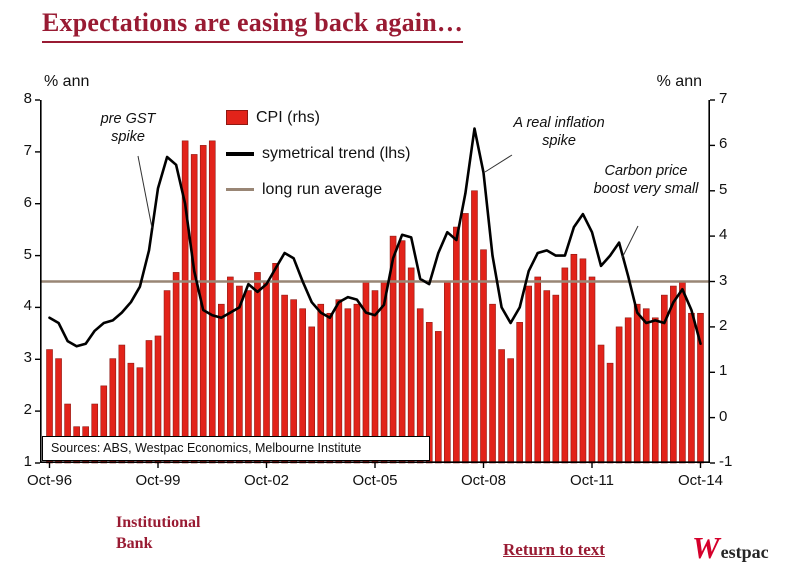  Describe the element at coordinates (134, 543) in the screenshot. I see `bank-line: Bank` at that location.